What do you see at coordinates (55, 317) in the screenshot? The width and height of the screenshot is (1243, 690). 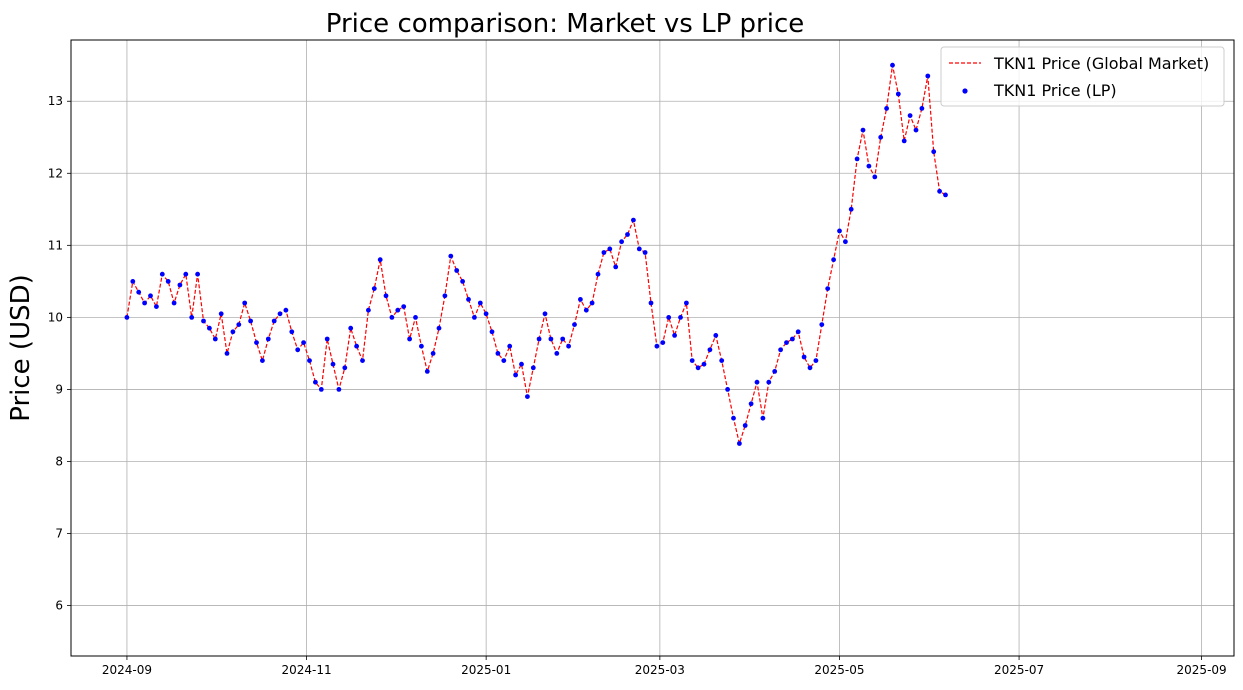 I see `y-tick-label: 10` at bounding box center [55, 317].